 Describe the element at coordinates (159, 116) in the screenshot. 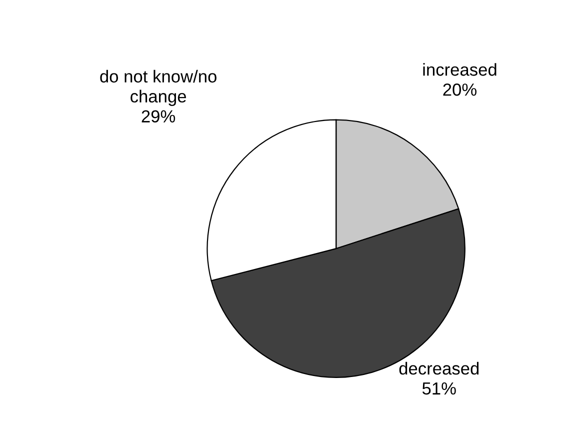

I see `data-label: 29%` at that location.